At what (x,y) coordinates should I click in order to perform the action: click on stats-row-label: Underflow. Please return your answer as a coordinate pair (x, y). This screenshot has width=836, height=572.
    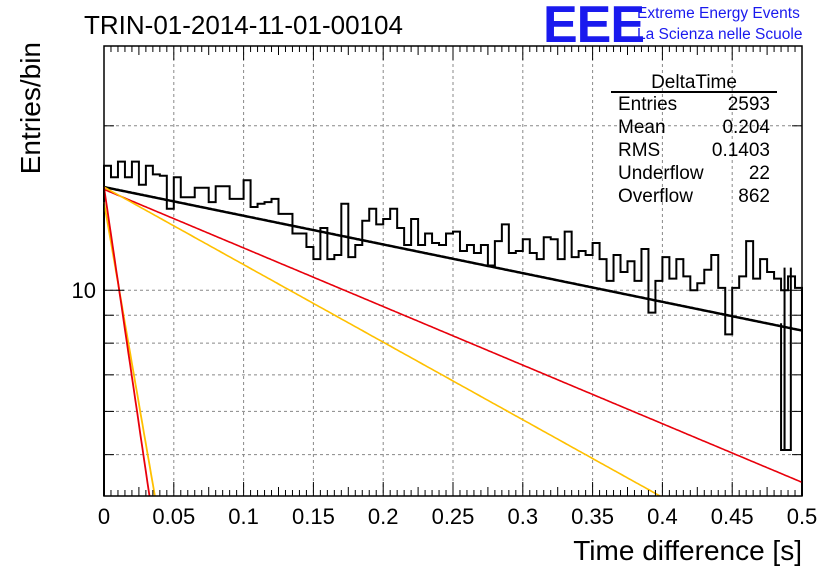
    Looking at the image, I should click on (661, 173).